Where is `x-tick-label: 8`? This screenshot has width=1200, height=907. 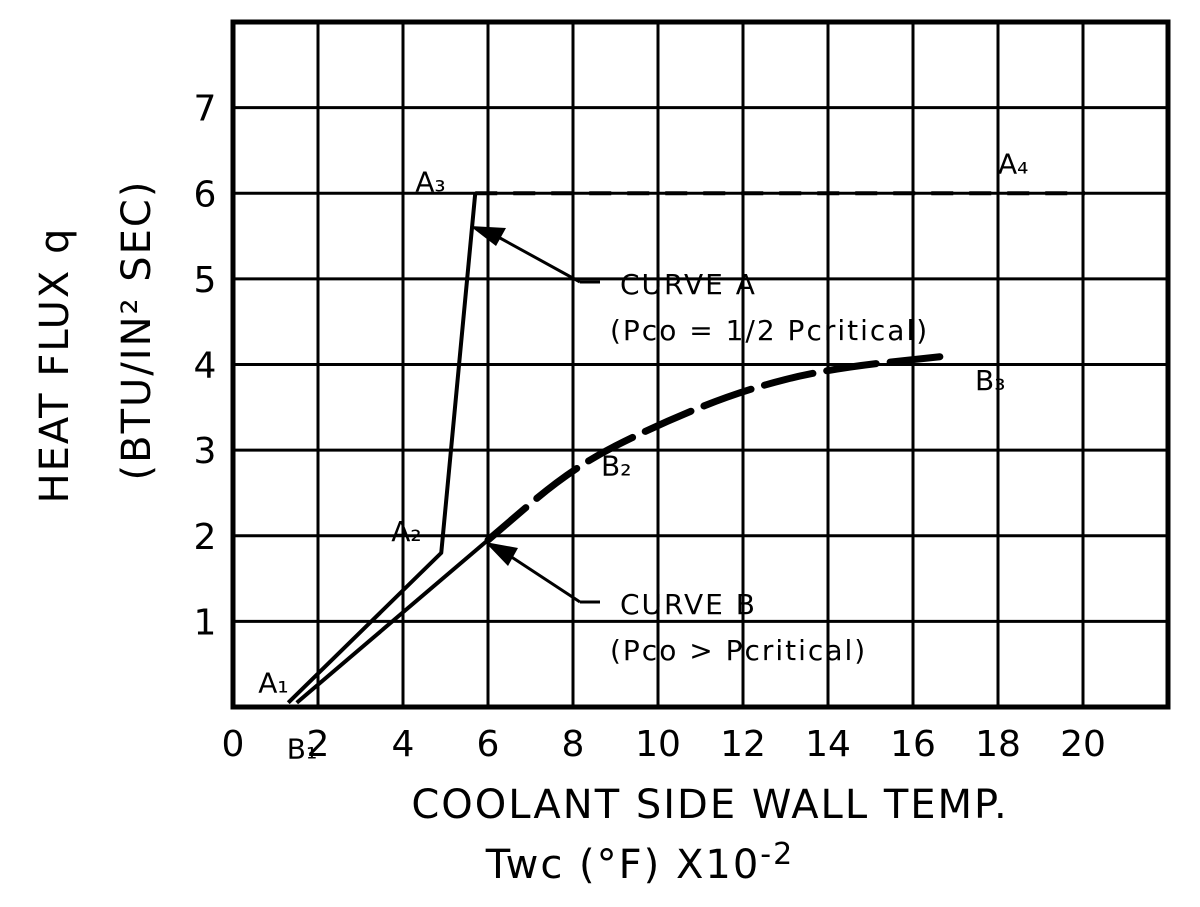 x-tick-label: 8 is located at coordinates (573, 744).